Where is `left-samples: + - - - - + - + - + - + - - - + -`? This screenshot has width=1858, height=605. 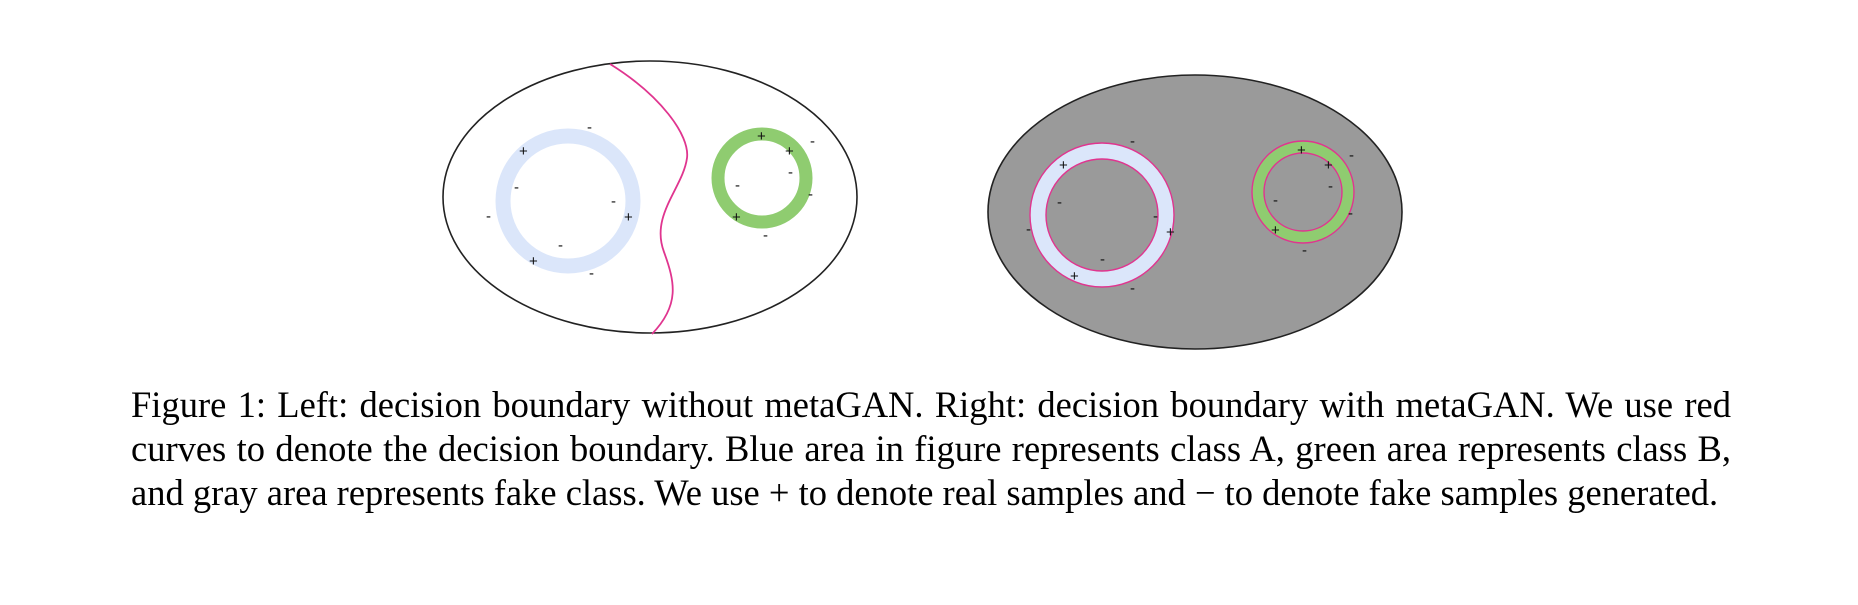
left-samples: + - - - - + - + - + - + - - - + - is located at coordinates (650, 200).